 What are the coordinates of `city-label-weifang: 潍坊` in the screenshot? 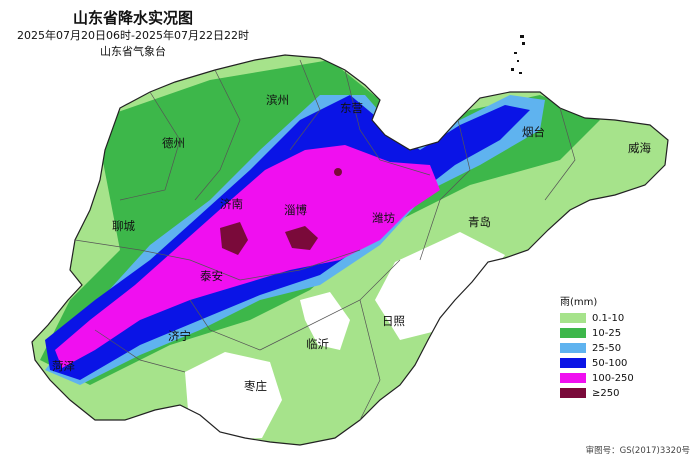 It's located at (383, 218).